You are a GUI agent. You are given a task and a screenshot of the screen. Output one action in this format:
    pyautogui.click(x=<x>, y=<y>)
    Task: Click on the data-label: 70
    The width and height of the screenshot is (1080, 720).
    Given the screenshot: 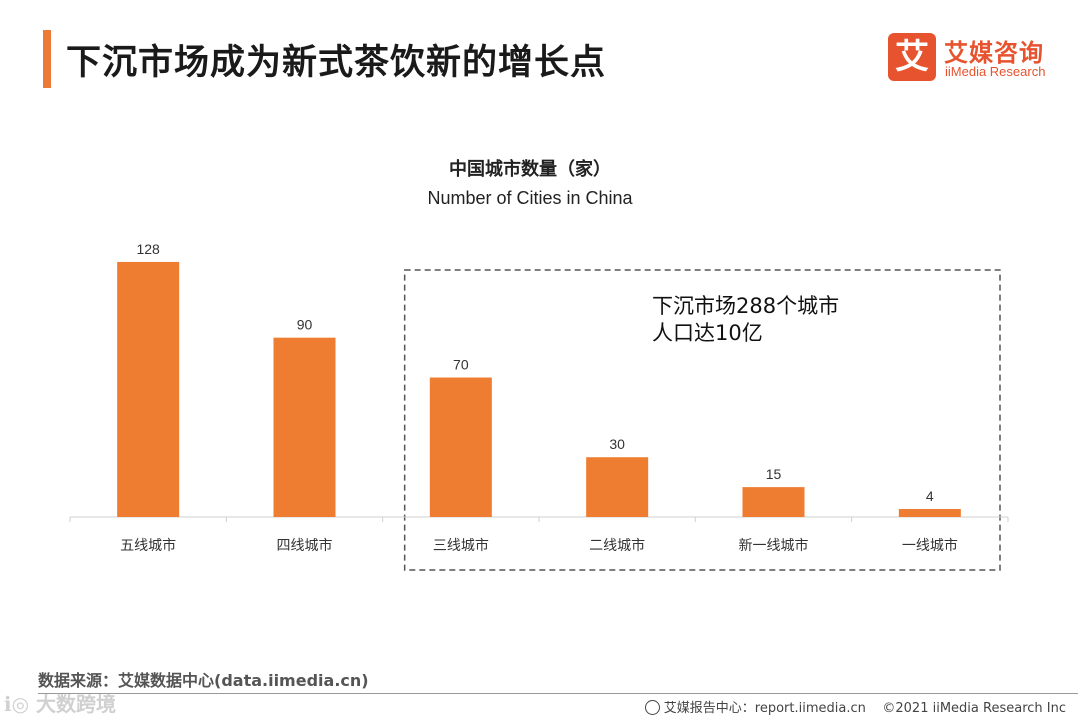 What is the action you would take?
    pyautogui.click(x=461, y=365)
    